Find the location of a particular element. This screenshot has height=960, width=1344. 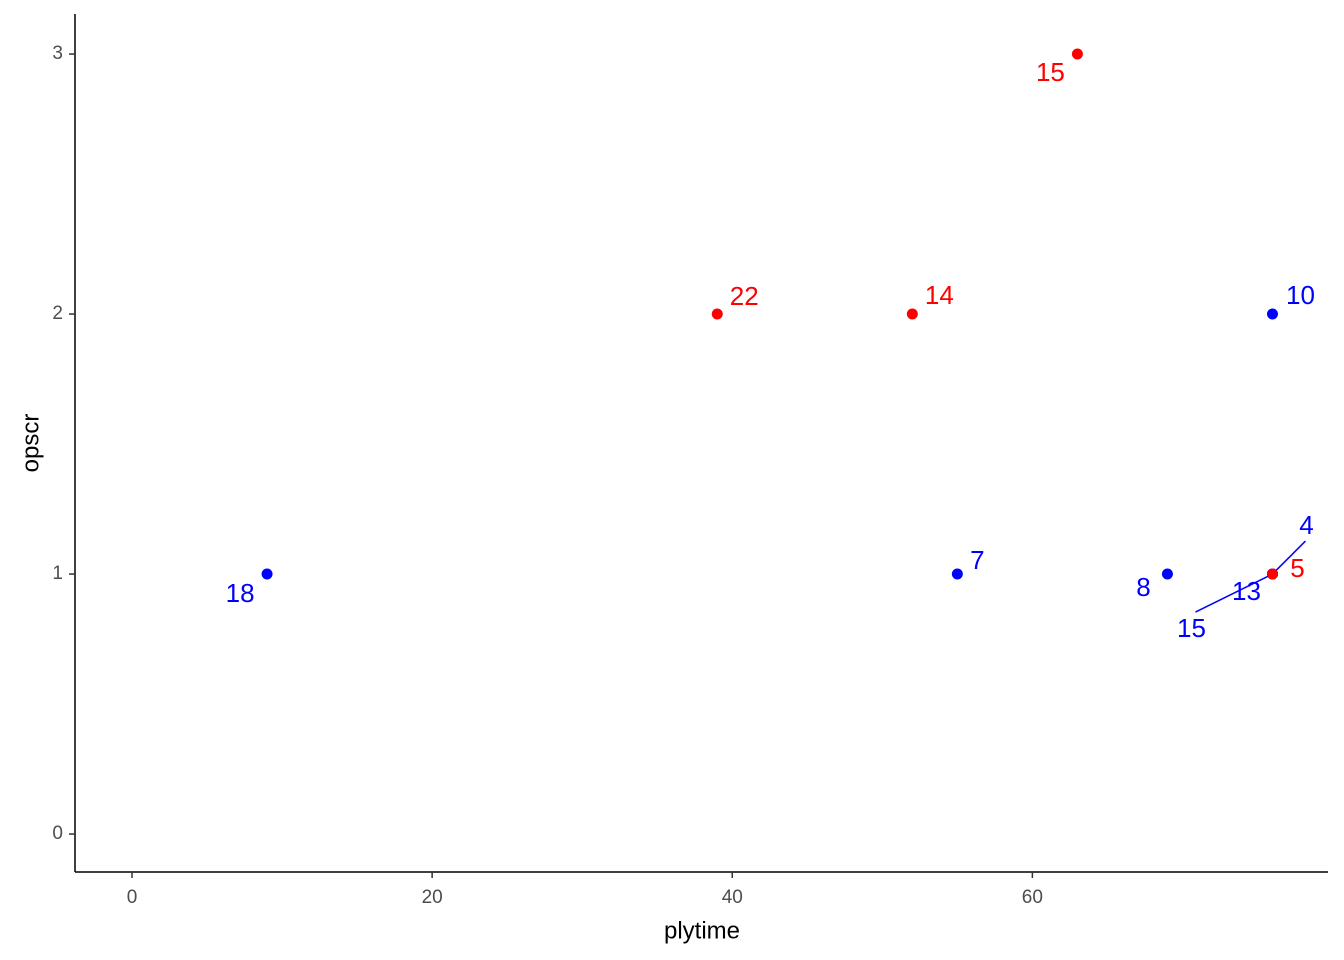

x-tick-label: 40 is located at coordinates (732, 897).